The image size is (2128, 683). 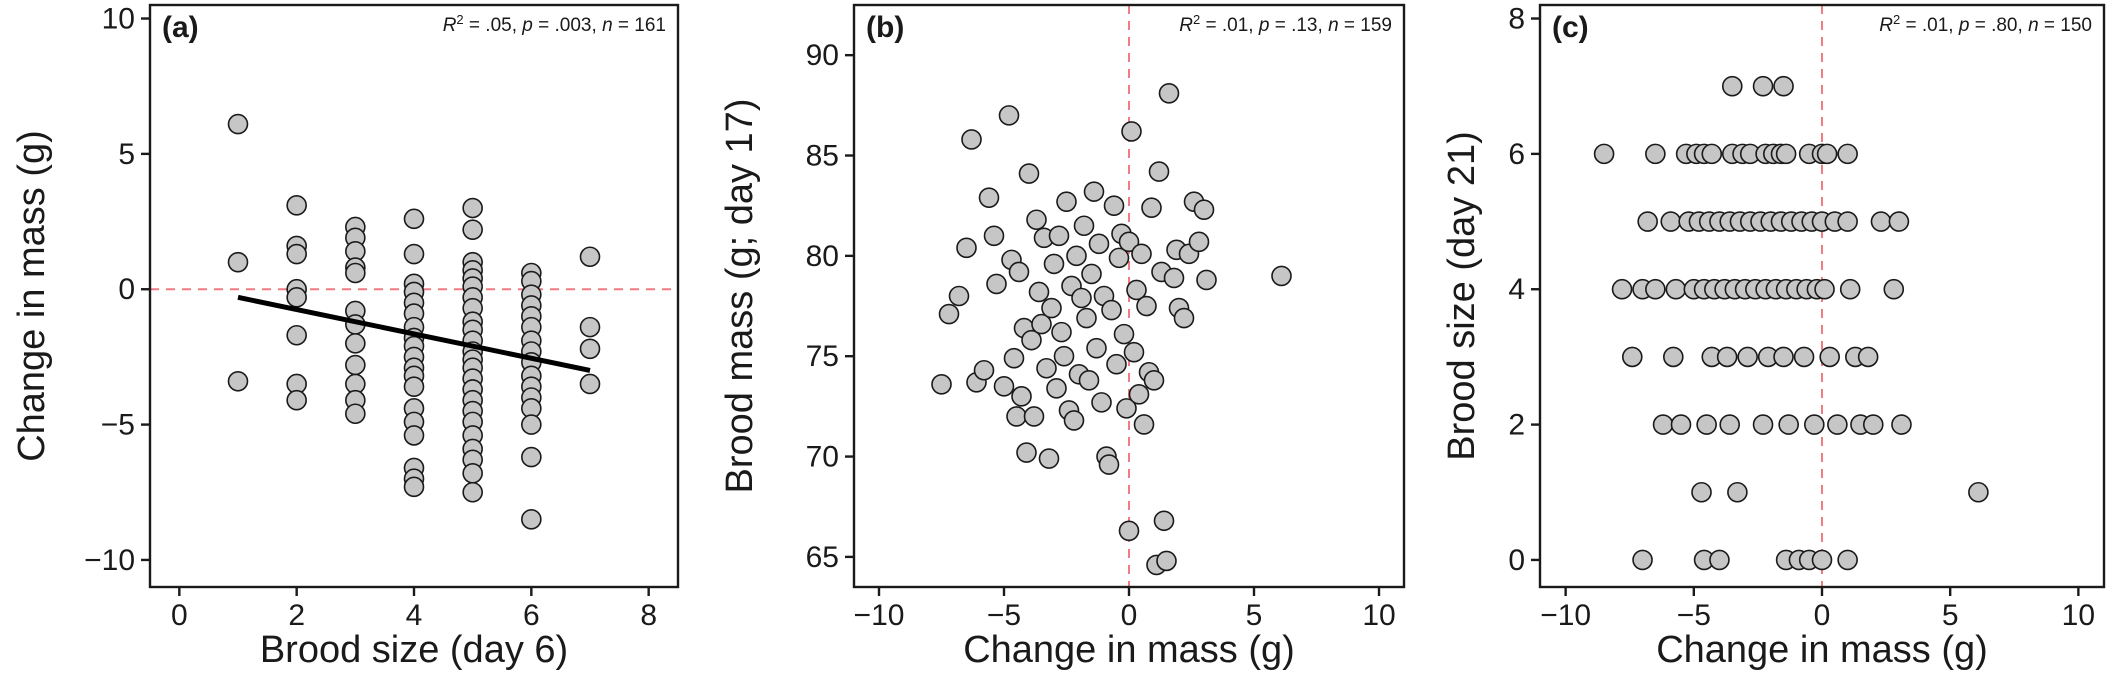 I want to click on x-tick-label: 4, so click(x=414, y=615).